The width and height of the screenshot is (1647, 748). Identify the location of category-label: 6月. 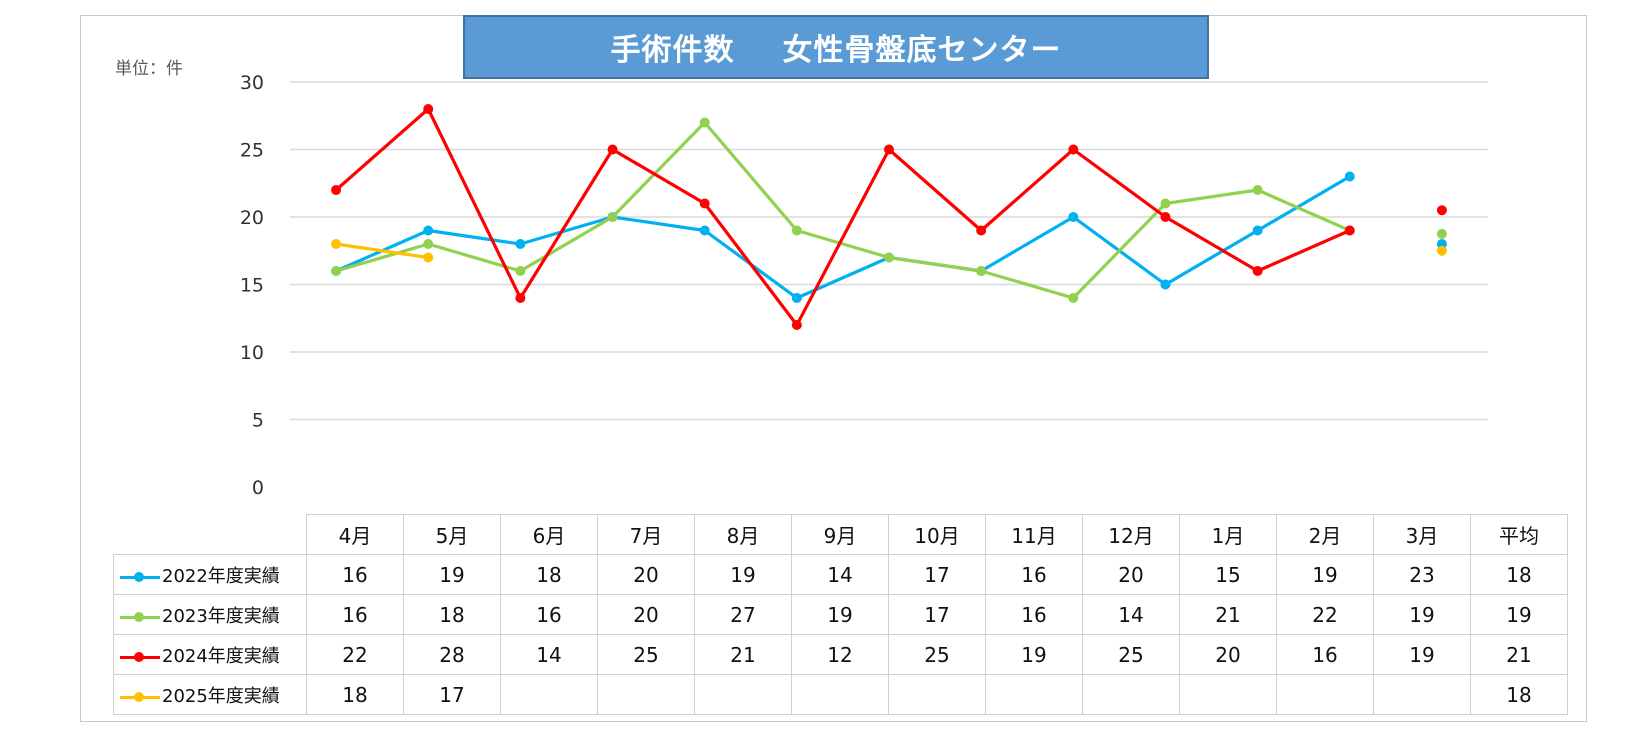
(549, 534).